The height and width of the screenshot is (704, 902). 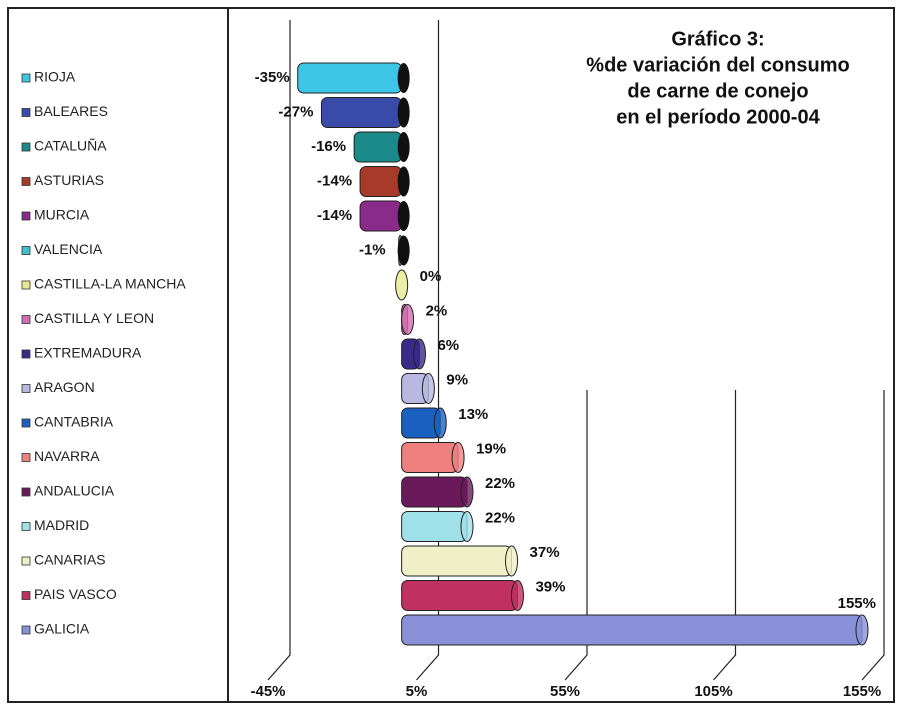 I want to click on chart-title: en el período 2000-04, so click(x=718, y=117).